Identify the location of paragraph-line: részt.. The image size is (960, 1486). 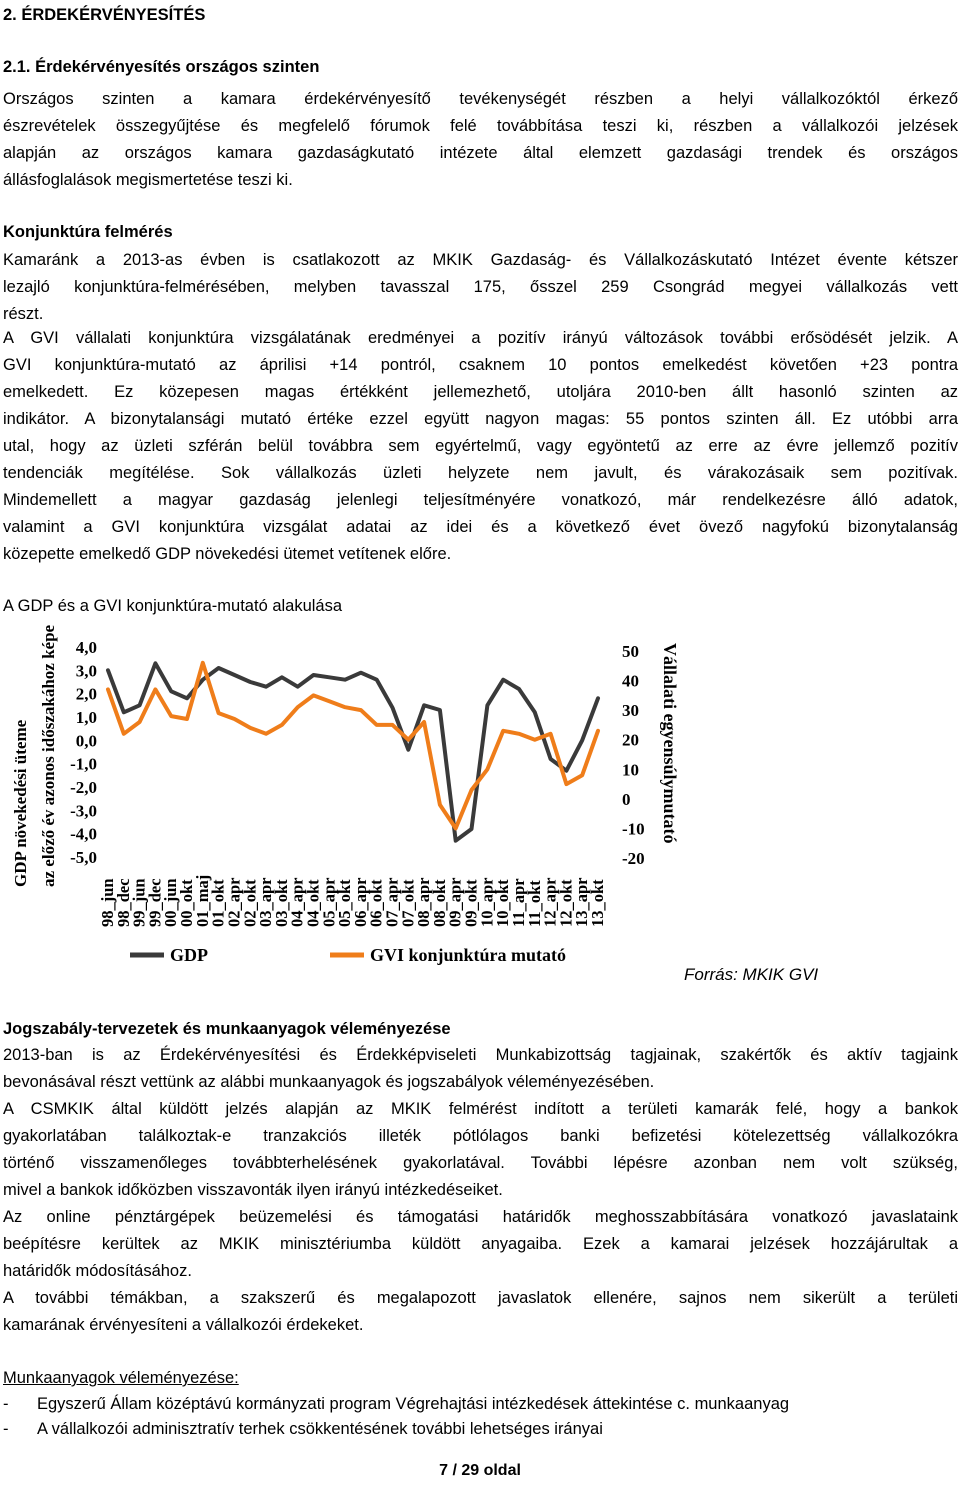
(23, 314).